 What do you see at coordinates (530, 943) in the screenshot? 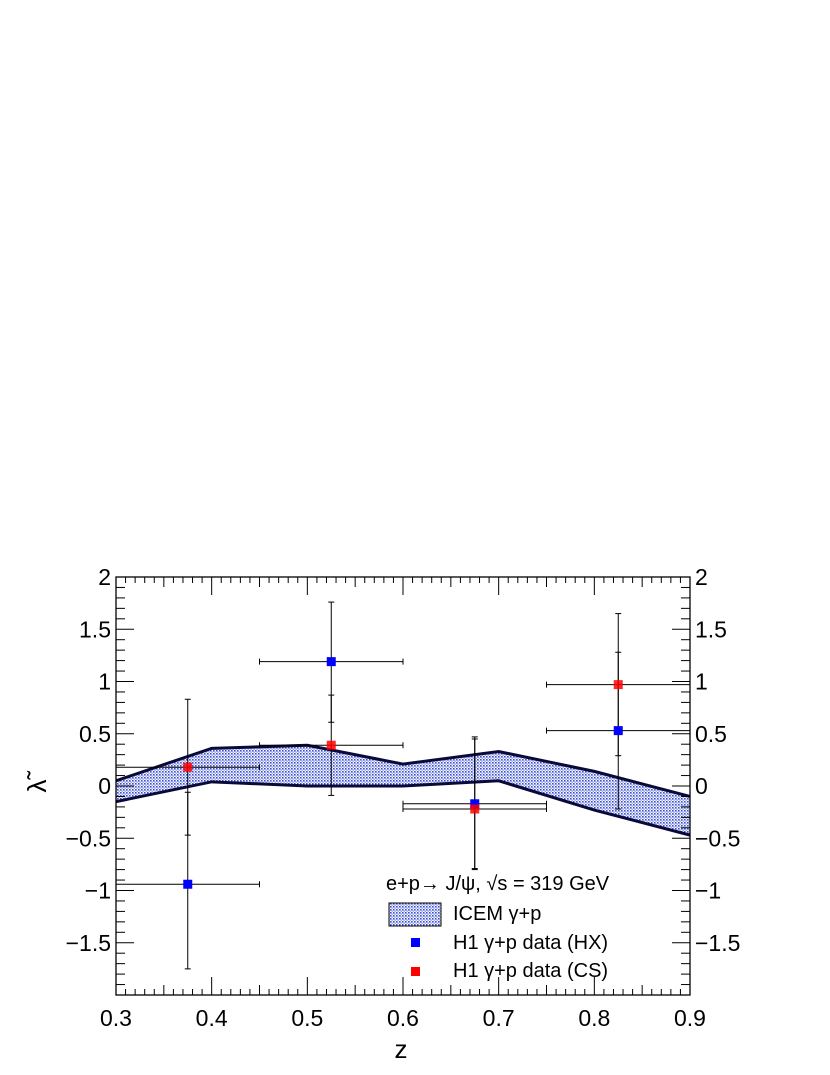
I see `legend-hx-label: H1 γ+p data (HX)` at bounding box center [530, 943].